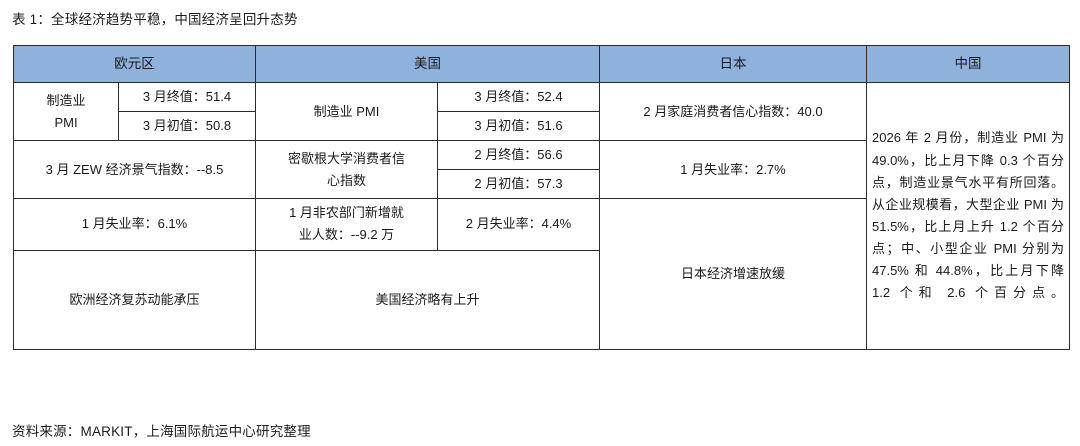 This screenshot has width=1080, height=446. Describe the element at coordinates (346, 180) in the screenshot. I see `usa-michigan-label-line2: 心指数` at that location.